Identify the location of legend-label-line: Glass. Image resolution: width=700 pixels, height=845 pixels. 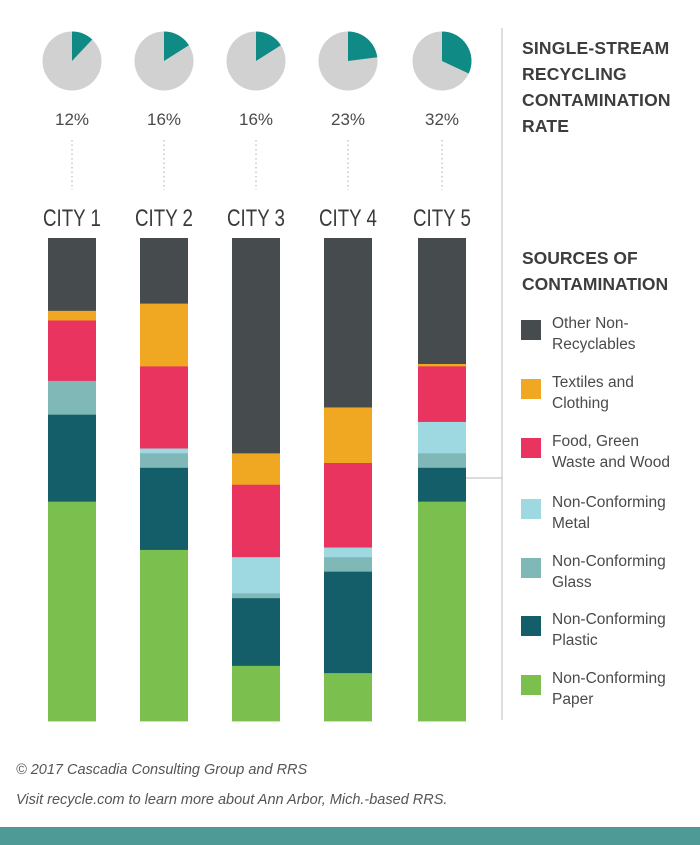
(572, 582).